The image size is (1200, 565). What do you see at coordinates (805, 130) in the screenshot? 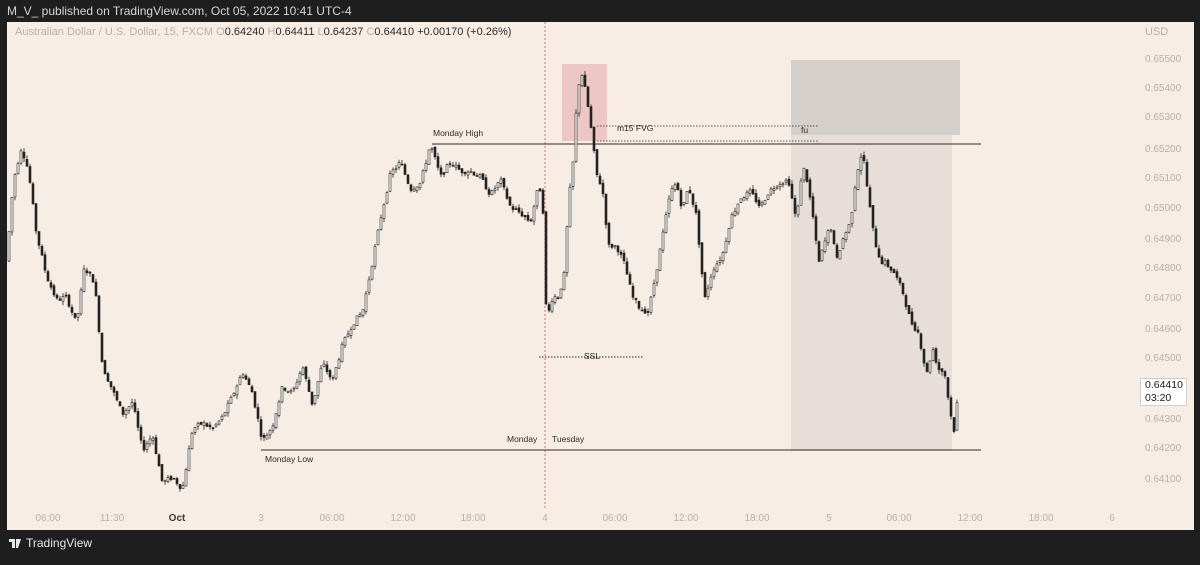
I see `fu-label: fu` at bounding box center [805, 130].